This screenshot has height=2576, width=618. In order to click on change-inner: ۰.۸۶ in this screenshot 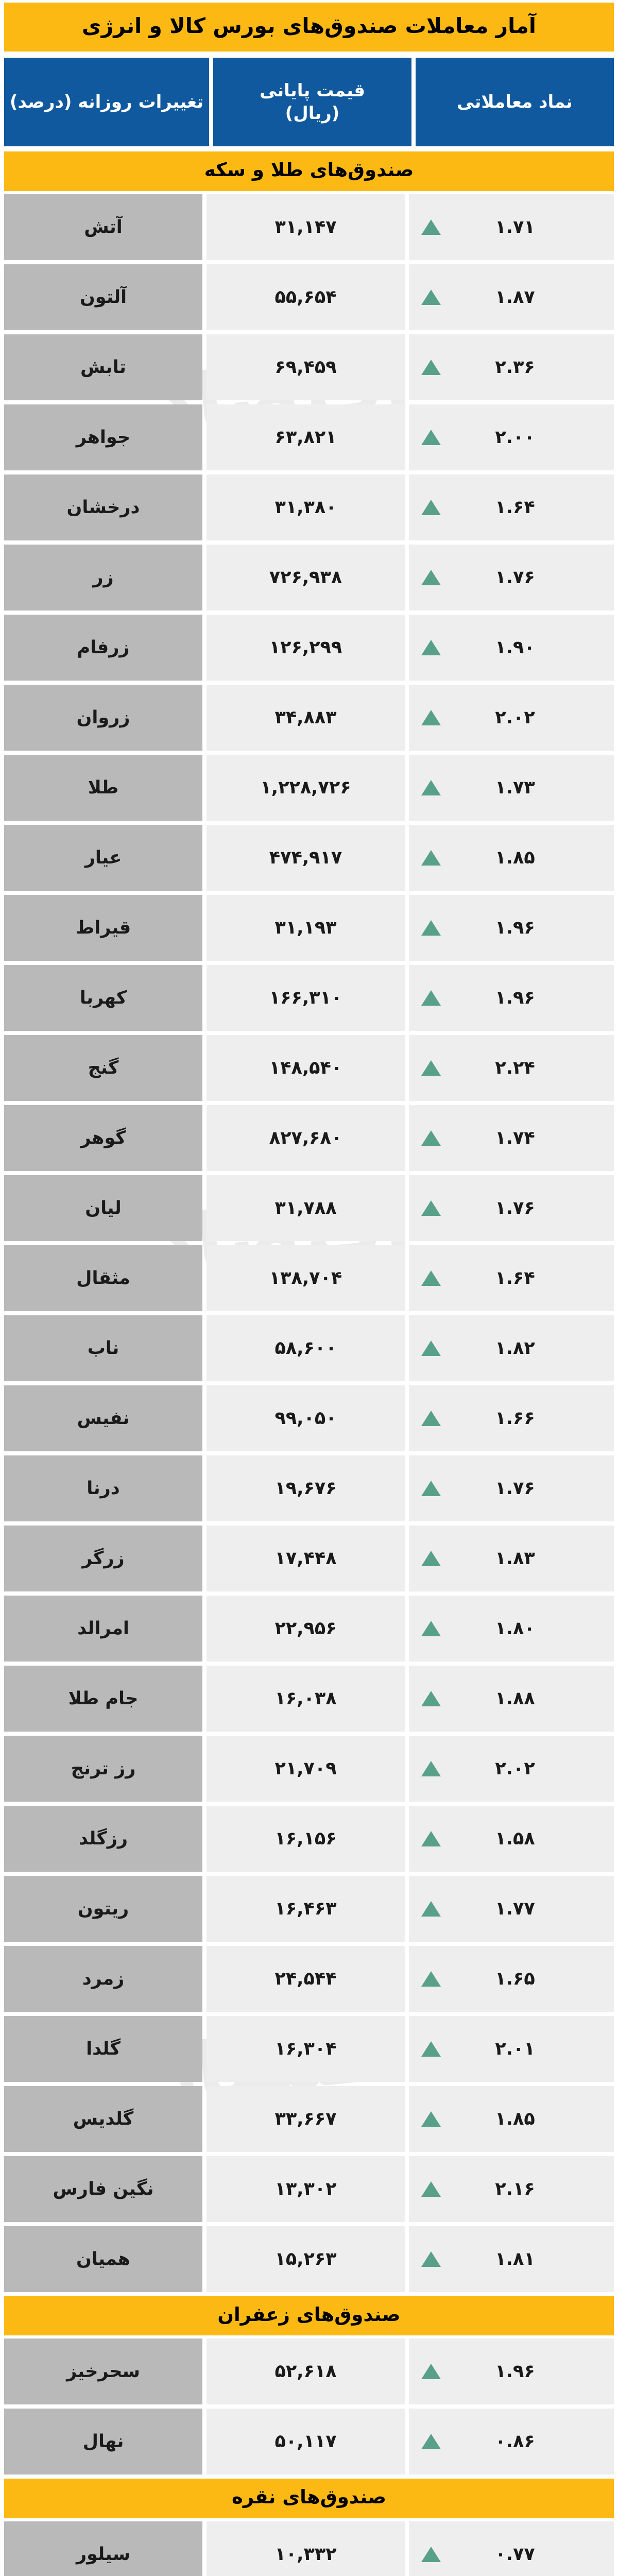, I will do `click(511, 2441)`.